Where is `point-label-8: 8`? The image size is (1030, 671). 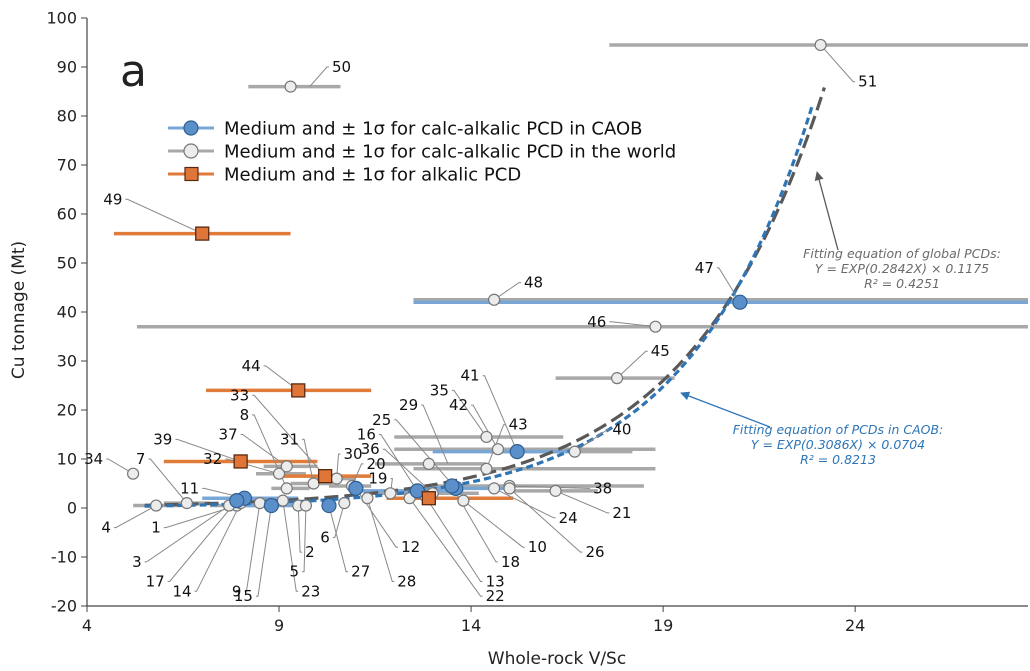 point-label-8: 8 is located at coordinates (245, 415).